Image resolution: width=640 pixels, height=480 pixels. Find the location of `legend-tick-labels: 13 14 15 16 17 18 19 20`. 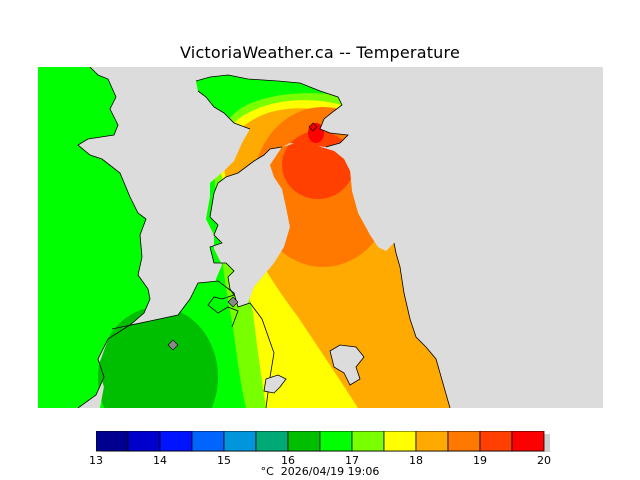

legend-tick-labels: 13 14 15 16 17 18 19 20 is located at coordinates (320, 461).